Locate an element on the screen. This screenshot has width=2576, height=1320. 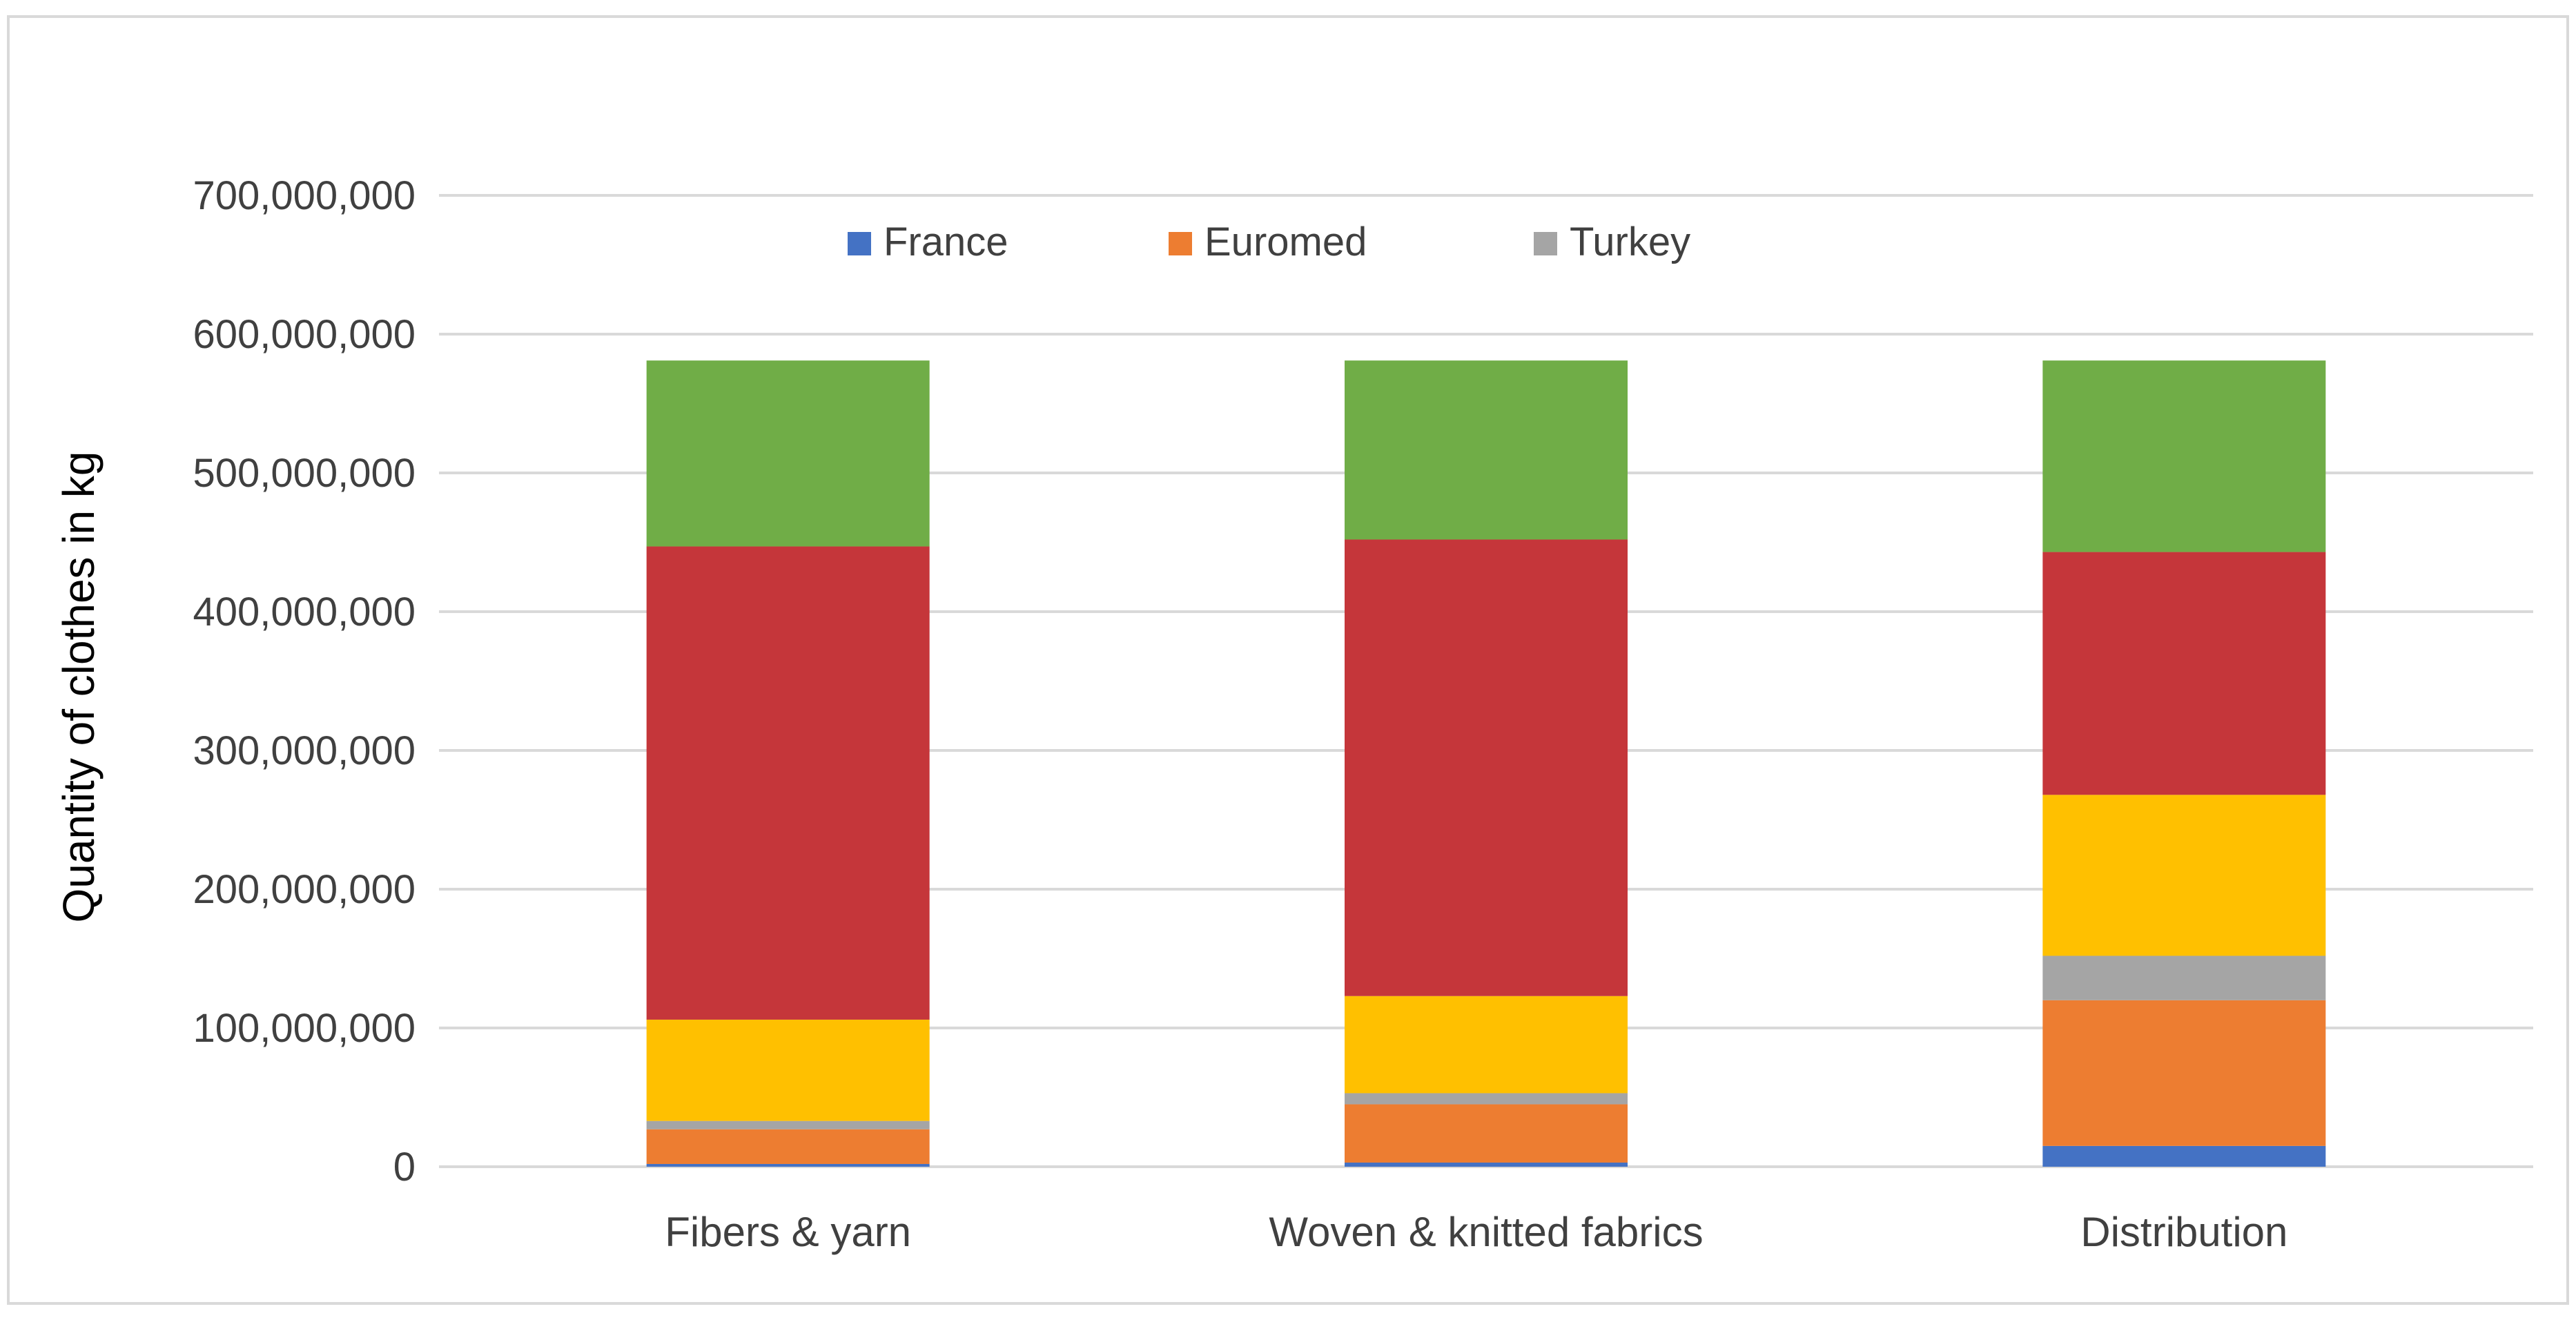
y-tick-label: 400,000,000 is located at coordinates (304, 612).